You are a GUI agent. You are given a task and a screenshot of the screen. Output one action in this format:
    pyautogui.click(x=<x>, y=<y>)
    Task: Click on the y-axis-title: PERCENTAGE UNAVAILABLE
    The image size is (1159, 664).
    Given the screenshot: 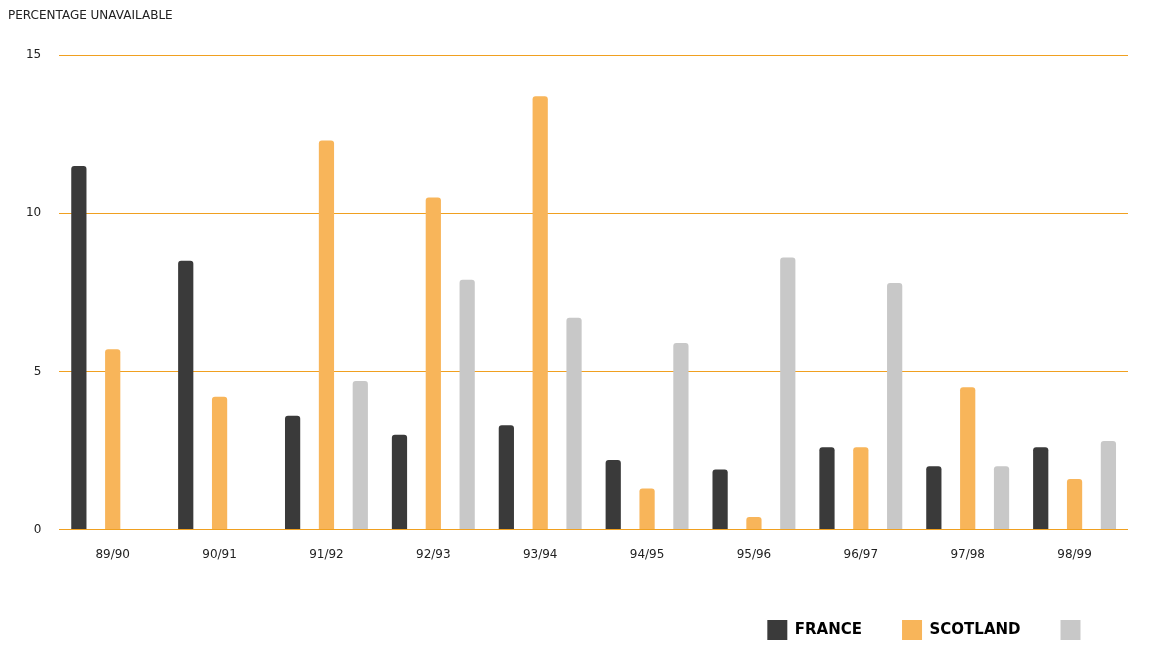 What is the action you would take?
    pyautogui.click(x=91, y=16)
    